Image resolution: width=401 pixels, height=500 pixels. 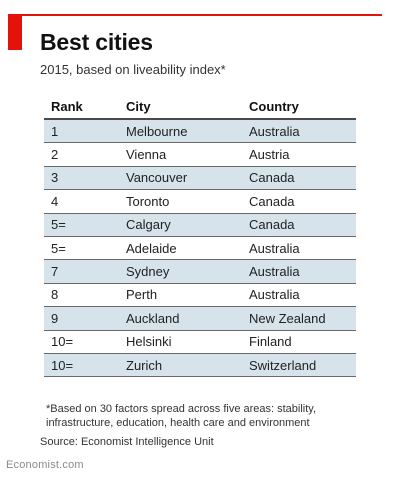 I want to click on cell-rank: 9, so click(x=55, y=318).